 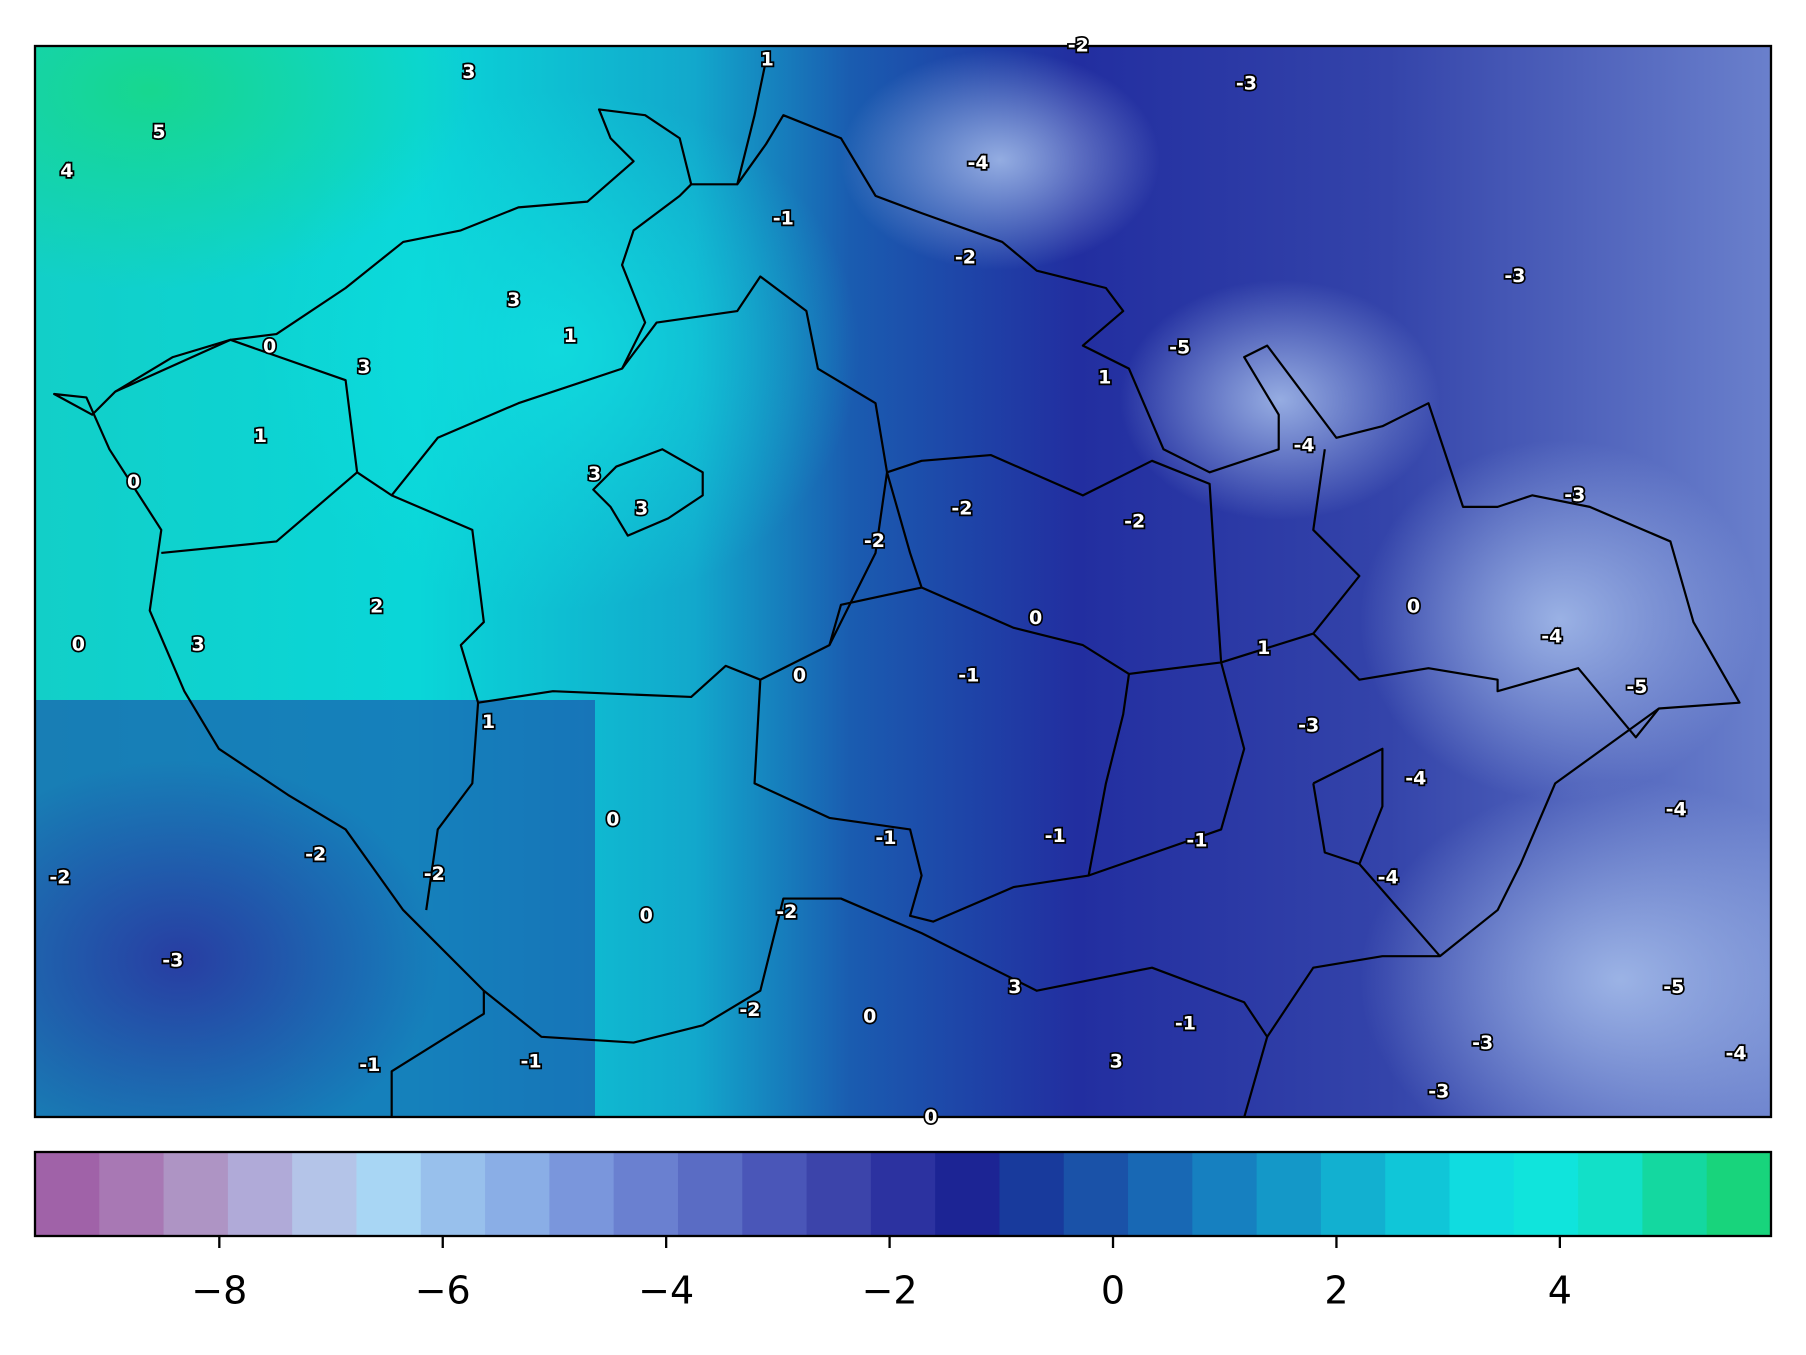 I want to click on colorbar-frame, so click(x=903, y=1194).